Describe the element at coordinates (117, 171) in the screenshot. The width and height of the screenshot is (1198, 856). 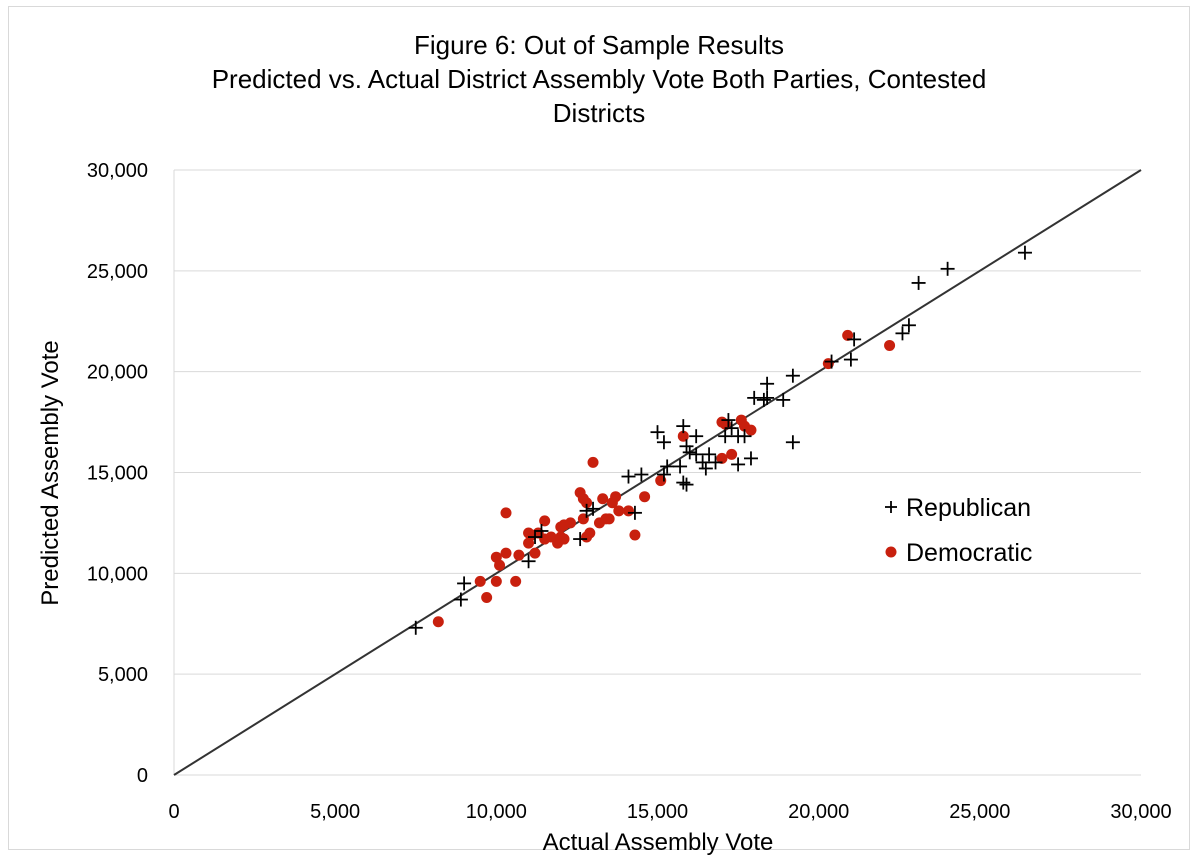
I see `y-tick-label: 30,000` at that location.